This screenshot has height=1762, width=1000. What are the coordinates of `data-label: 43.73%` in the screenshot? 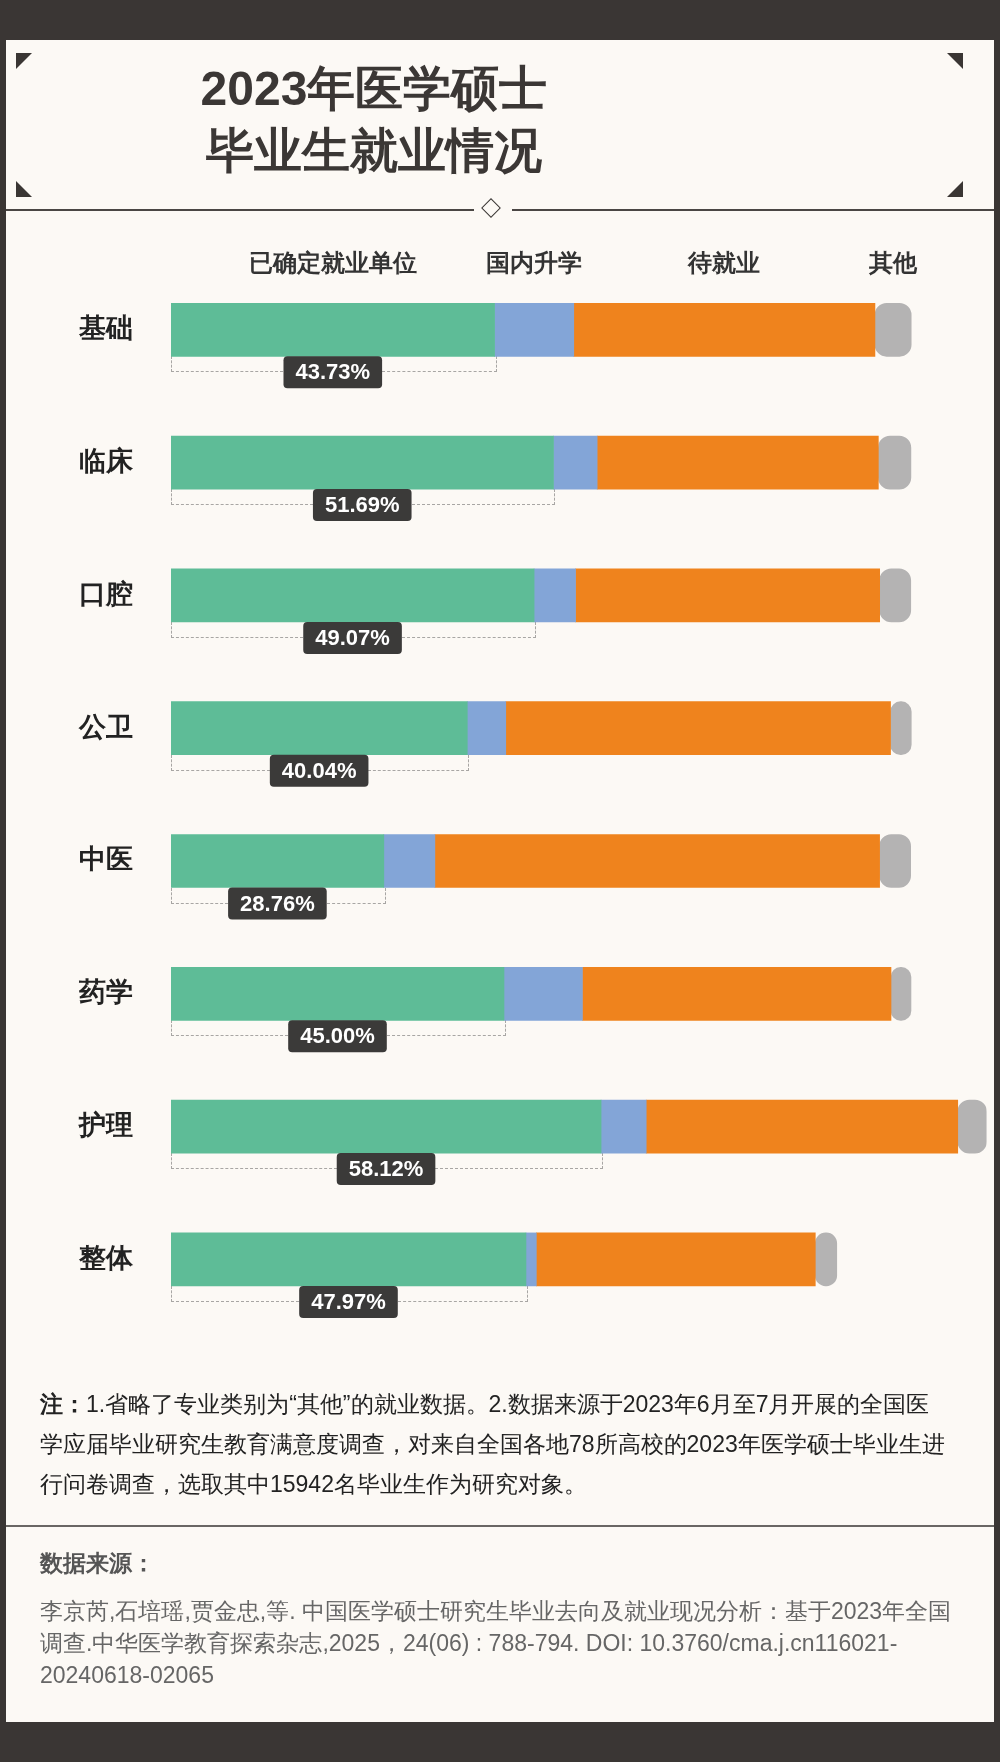 It's located at (333, 372).